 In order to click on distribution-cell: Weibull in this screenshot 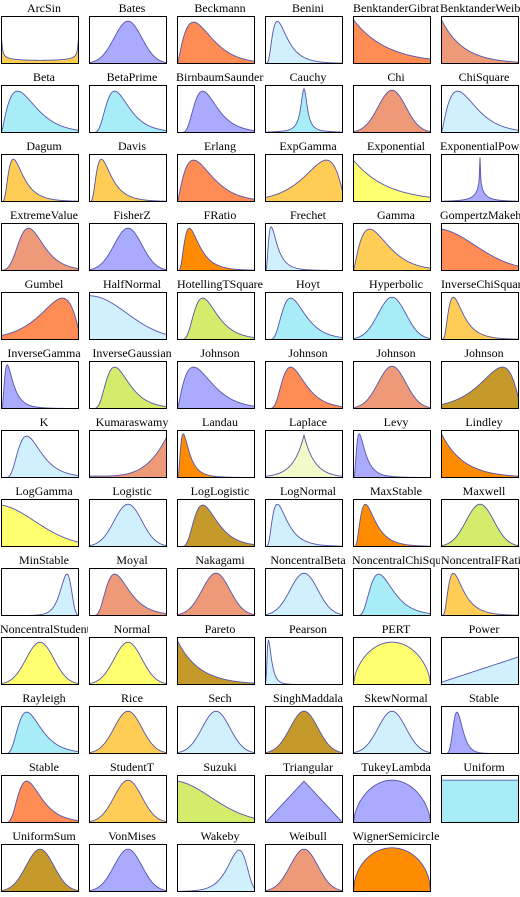, I will do `click(308, 862)`.